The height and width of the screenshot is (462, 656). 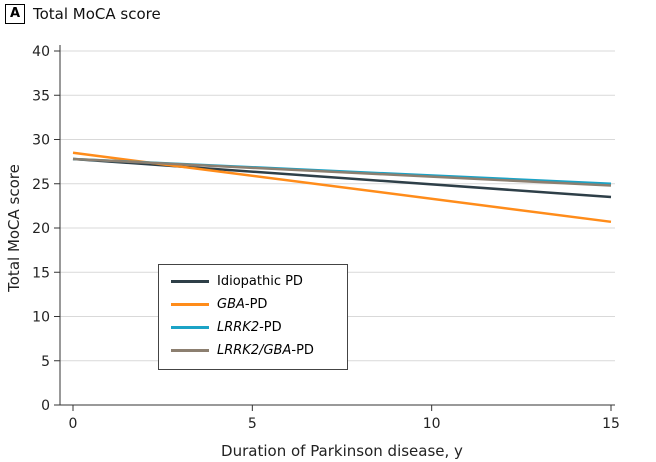 I want to click on y-tick-label: 15, so click(x=41, y=273).